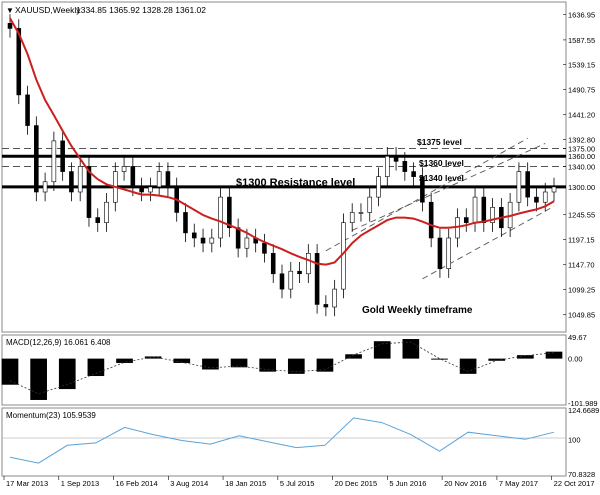 The width and height of the screenshot is (600, 495). What do you see at coordinates (581, 149) in the screenshot?
I see `price-tick-label: 1375.00` at bounding box center [581, 149].